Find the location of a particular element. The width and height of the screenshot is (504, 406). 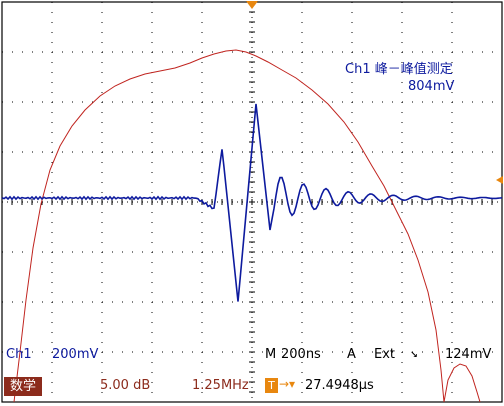

math-badge: 数学 is located at coordinates (23, 386).